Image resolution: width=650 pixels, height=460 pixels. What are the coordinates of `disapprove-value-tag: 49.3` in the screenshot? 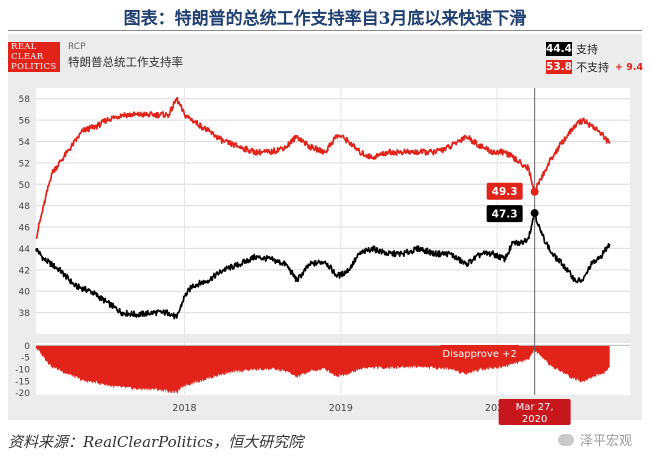 It's located at (505, 192).